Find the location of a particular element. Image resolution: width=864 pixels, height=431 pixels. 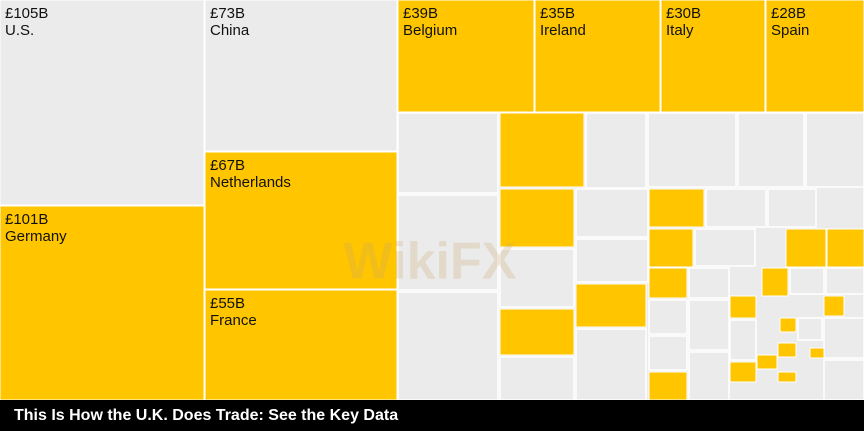

tile-value-label: £105B is located at coordinates (26, 13).